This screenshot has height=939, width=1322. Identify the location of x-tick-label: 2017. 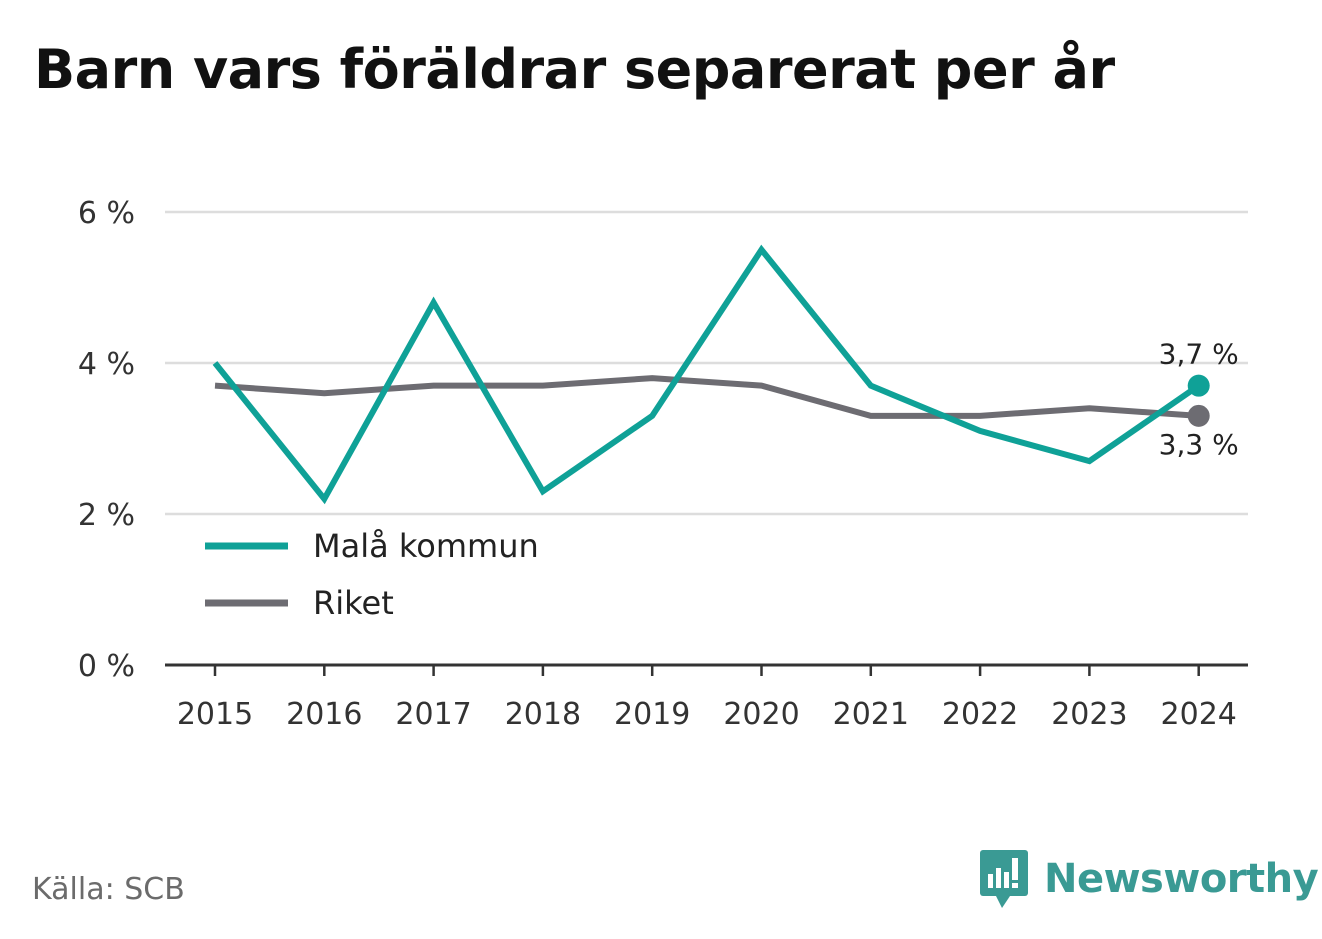
(433, 714).